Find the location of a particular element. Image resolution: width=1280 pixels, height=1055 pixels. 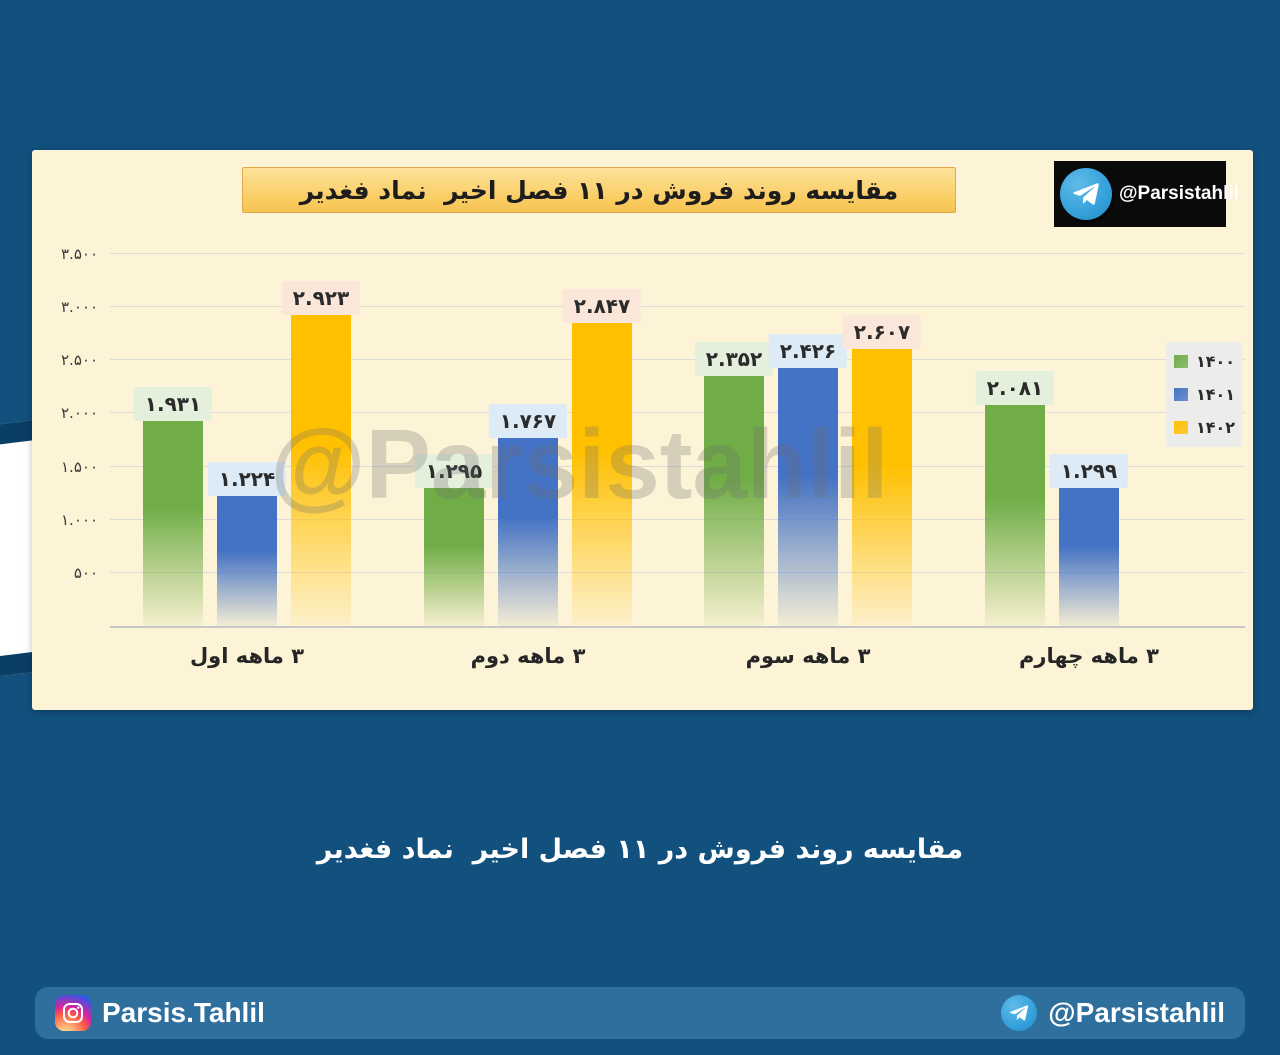

x-axis-label: ۳ ماهه دوم is located at coordinates (528, 656).